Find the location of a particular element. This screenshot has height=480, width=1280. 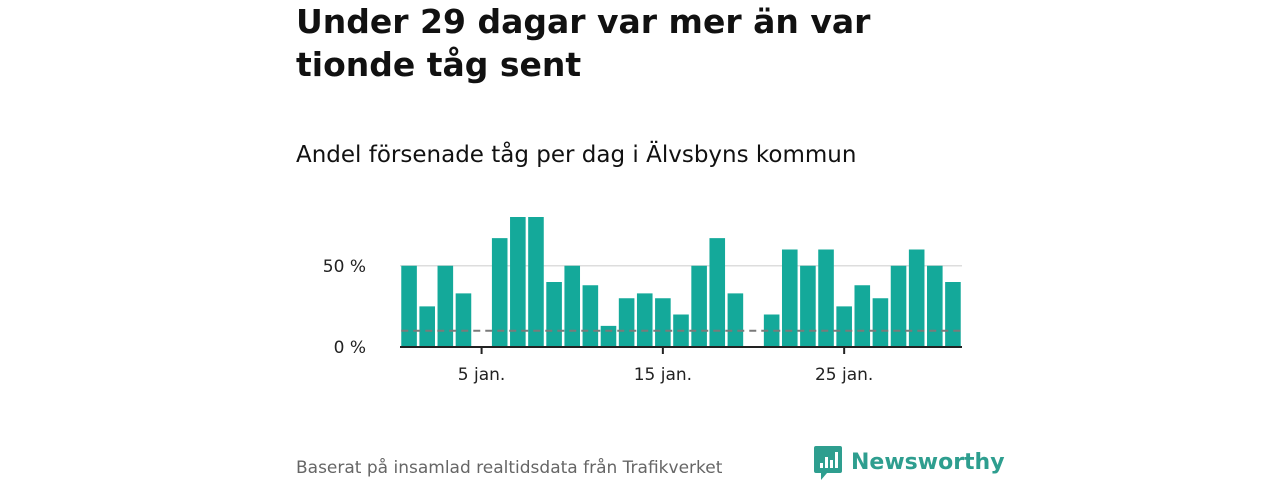

bars is located at coordinates (681, 282).